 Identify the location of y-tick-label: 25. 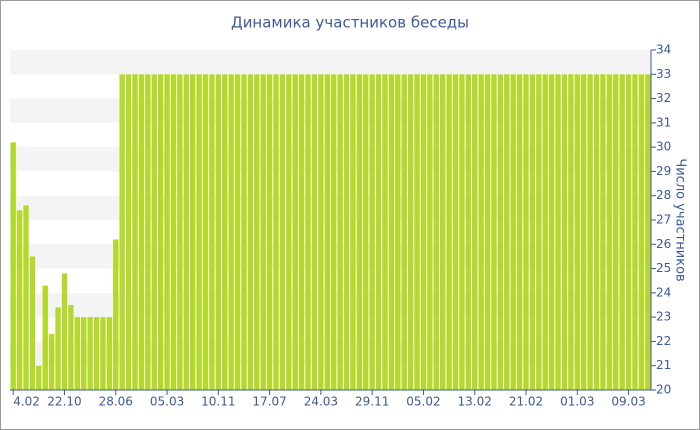
(663, 268).